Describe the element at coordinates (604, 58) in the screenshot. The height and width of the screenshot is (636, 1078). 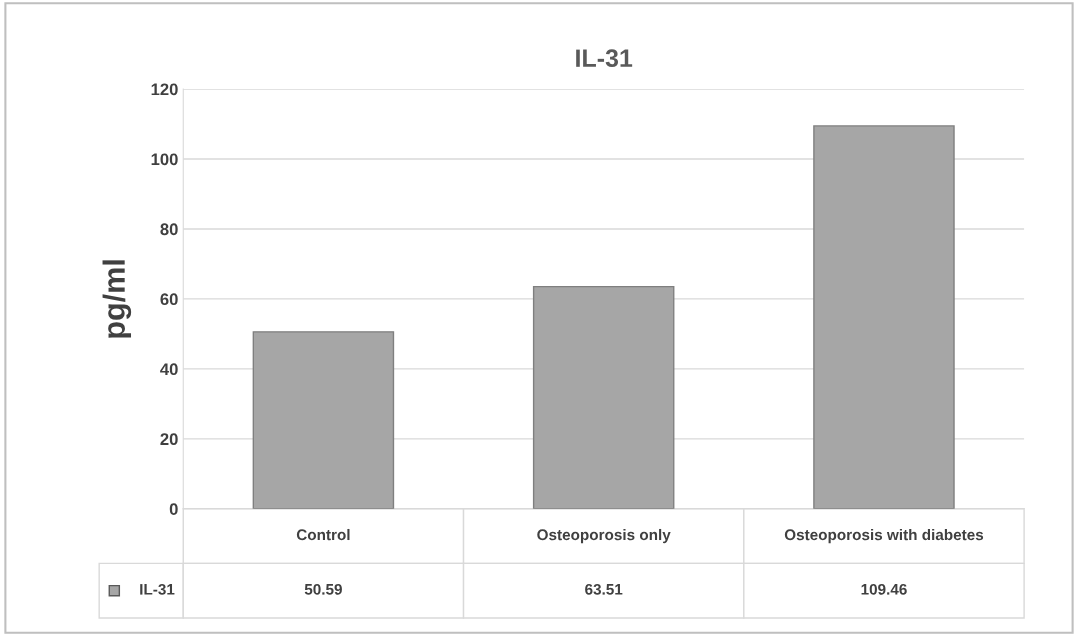
I see `chart-title: IL-31` at that location.